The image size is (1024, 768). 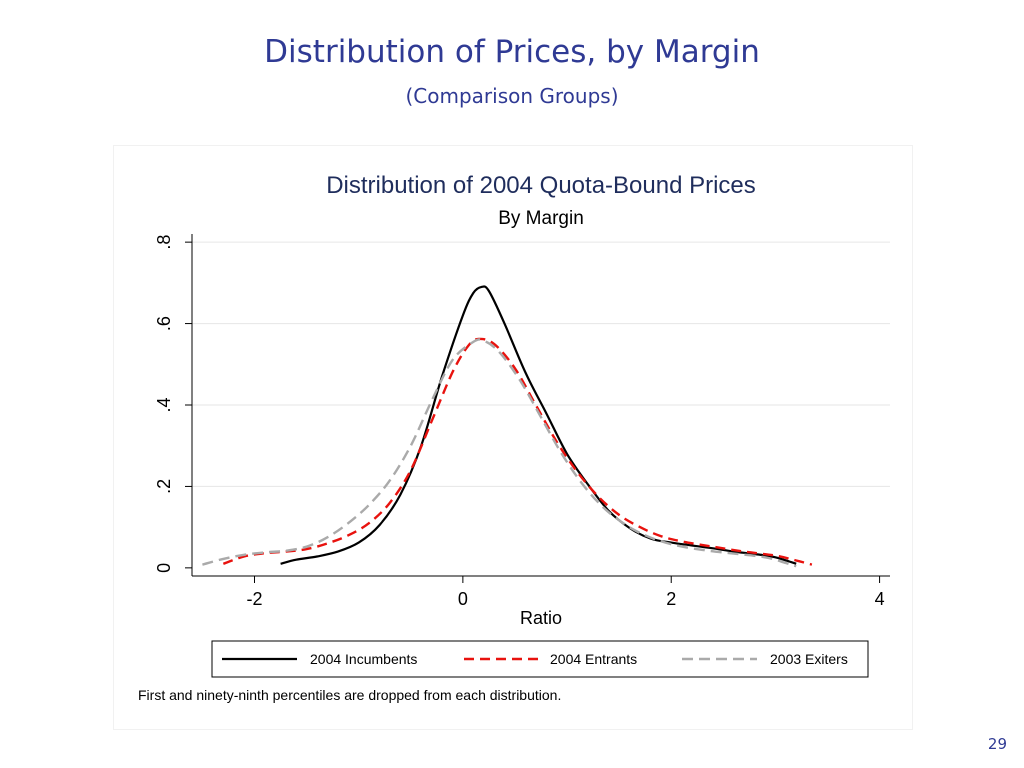 I want to click on legend-box, so click(x=540, y=659).